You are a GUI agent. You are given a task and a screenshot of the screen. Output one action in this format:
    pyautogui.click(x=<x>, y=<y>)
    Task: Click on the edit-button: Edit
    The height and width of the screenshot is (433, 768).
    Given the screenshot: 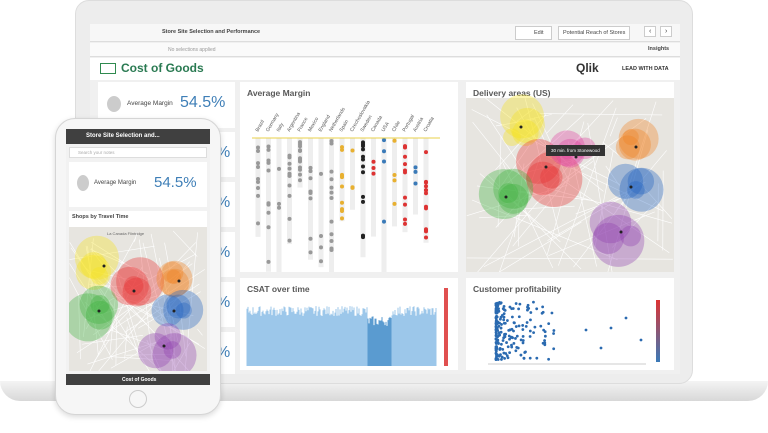 What is the action you would take?
    pyautogui.click(x=534, y=33)
    